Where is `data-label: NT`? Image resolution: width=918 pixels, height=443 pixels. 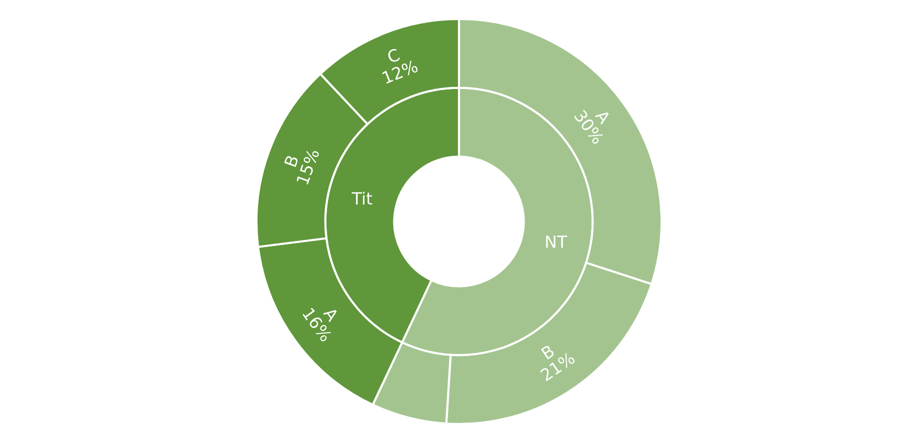
data-label: NT is located at coordinates (557, 242).